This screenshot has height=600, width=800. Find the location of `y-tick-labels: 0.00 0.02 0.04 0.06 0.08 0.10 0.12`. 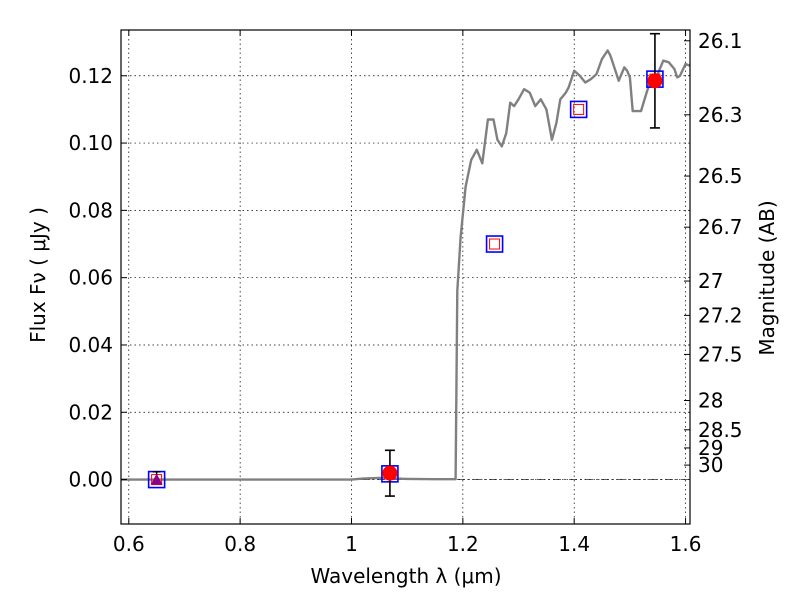

y-tick-labels: 0.00 0.02 0.04 0.06 0.08 0.10 0.12 is located at coordinates (90, 278).